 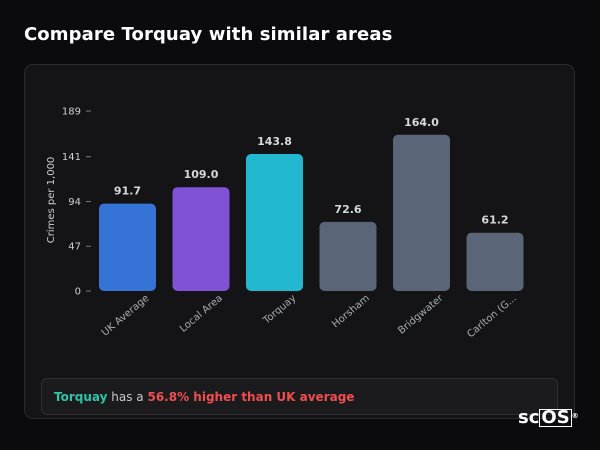 I want to click on y-axis-label: Crimes per 1,000, so click(x=51, y=200).